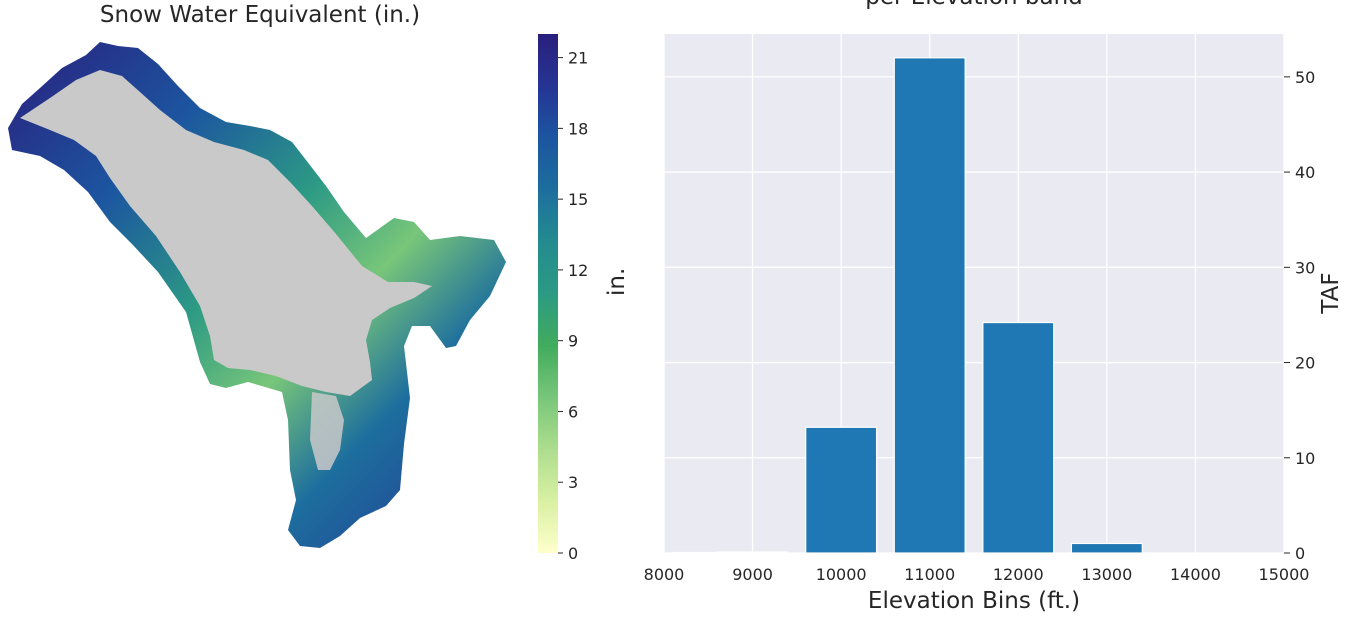  What do you see at coordinates (1300, 553) in the screenshot?
I see `y-tick-label: 0` at bounding box center [1300, 553].